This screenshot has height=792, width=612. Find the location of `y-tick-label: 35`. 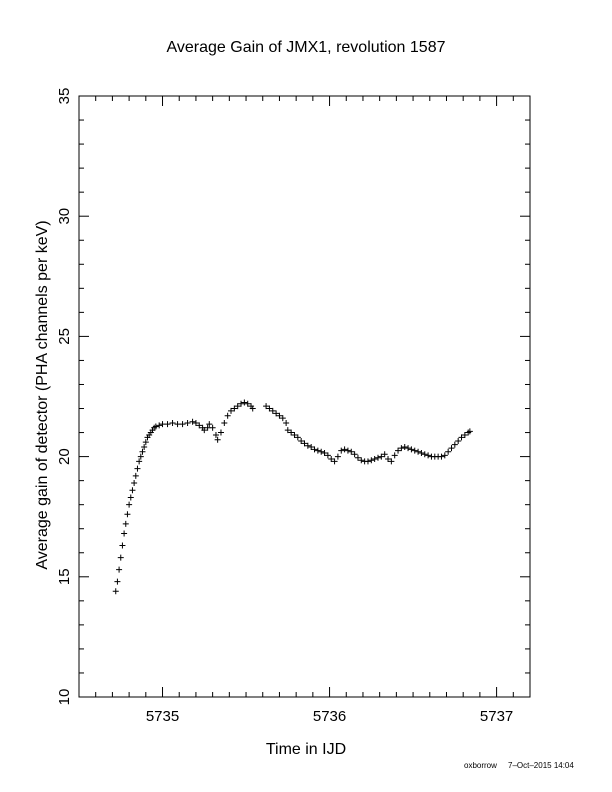

y-tick-label: 35 is located at coordinates (64, 96).